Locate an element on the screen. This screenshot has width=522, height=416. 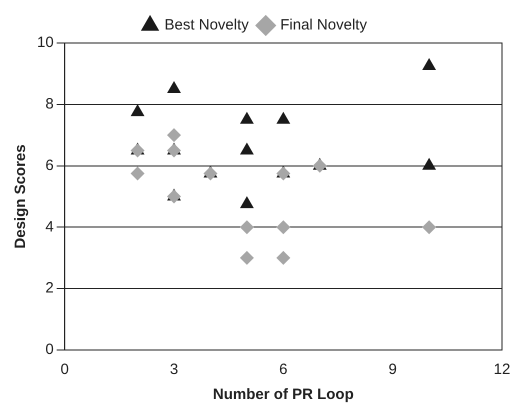
y-tick-label: 2 is located at coordinates (49, 288).